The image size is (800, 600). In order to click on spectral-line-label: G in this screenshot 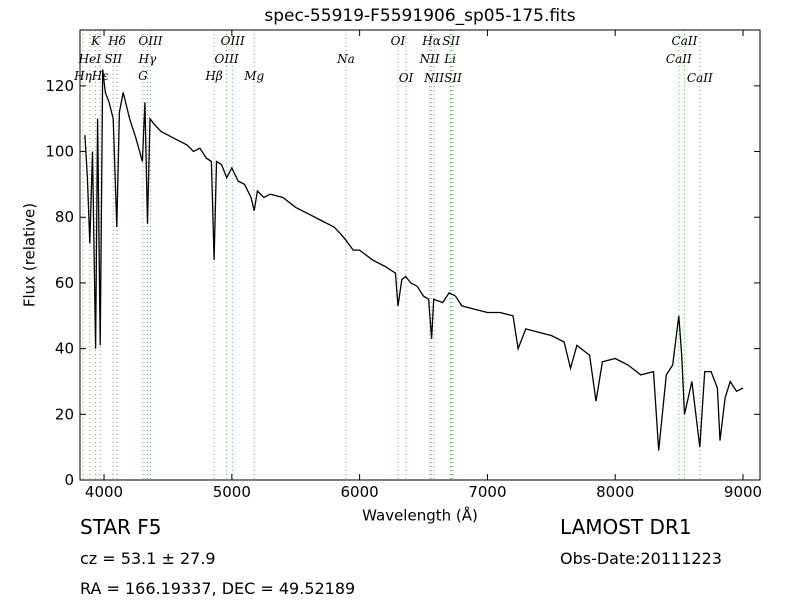, I will do `click(143, 76)`.